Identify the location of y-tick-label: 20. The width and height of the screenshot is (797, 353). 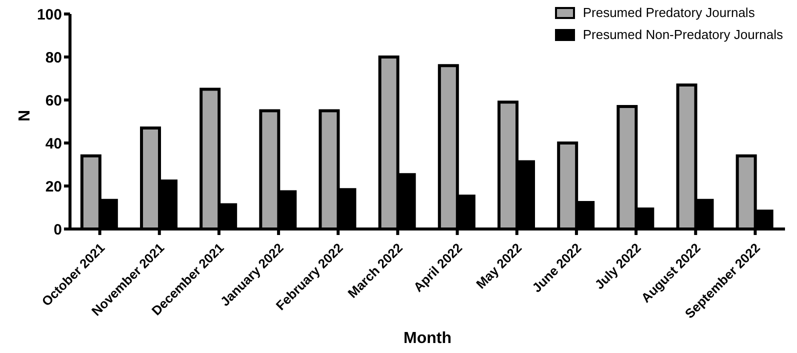
(53, 187).